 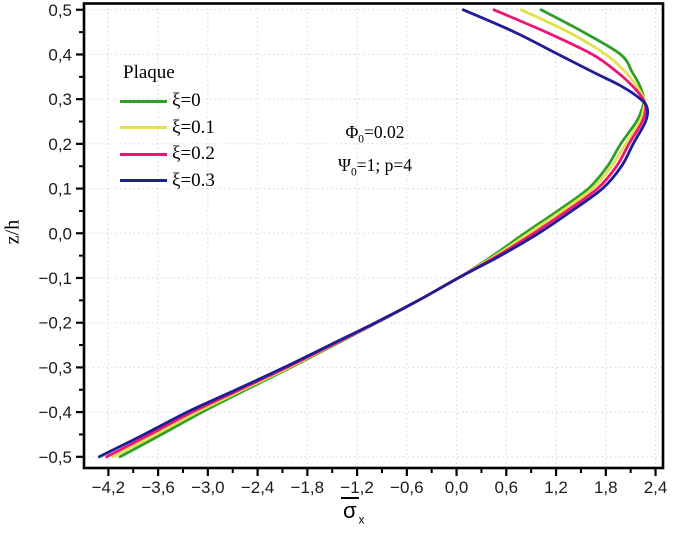 I want to click on legend-item: ξ=0, so click(x=167, y=101).